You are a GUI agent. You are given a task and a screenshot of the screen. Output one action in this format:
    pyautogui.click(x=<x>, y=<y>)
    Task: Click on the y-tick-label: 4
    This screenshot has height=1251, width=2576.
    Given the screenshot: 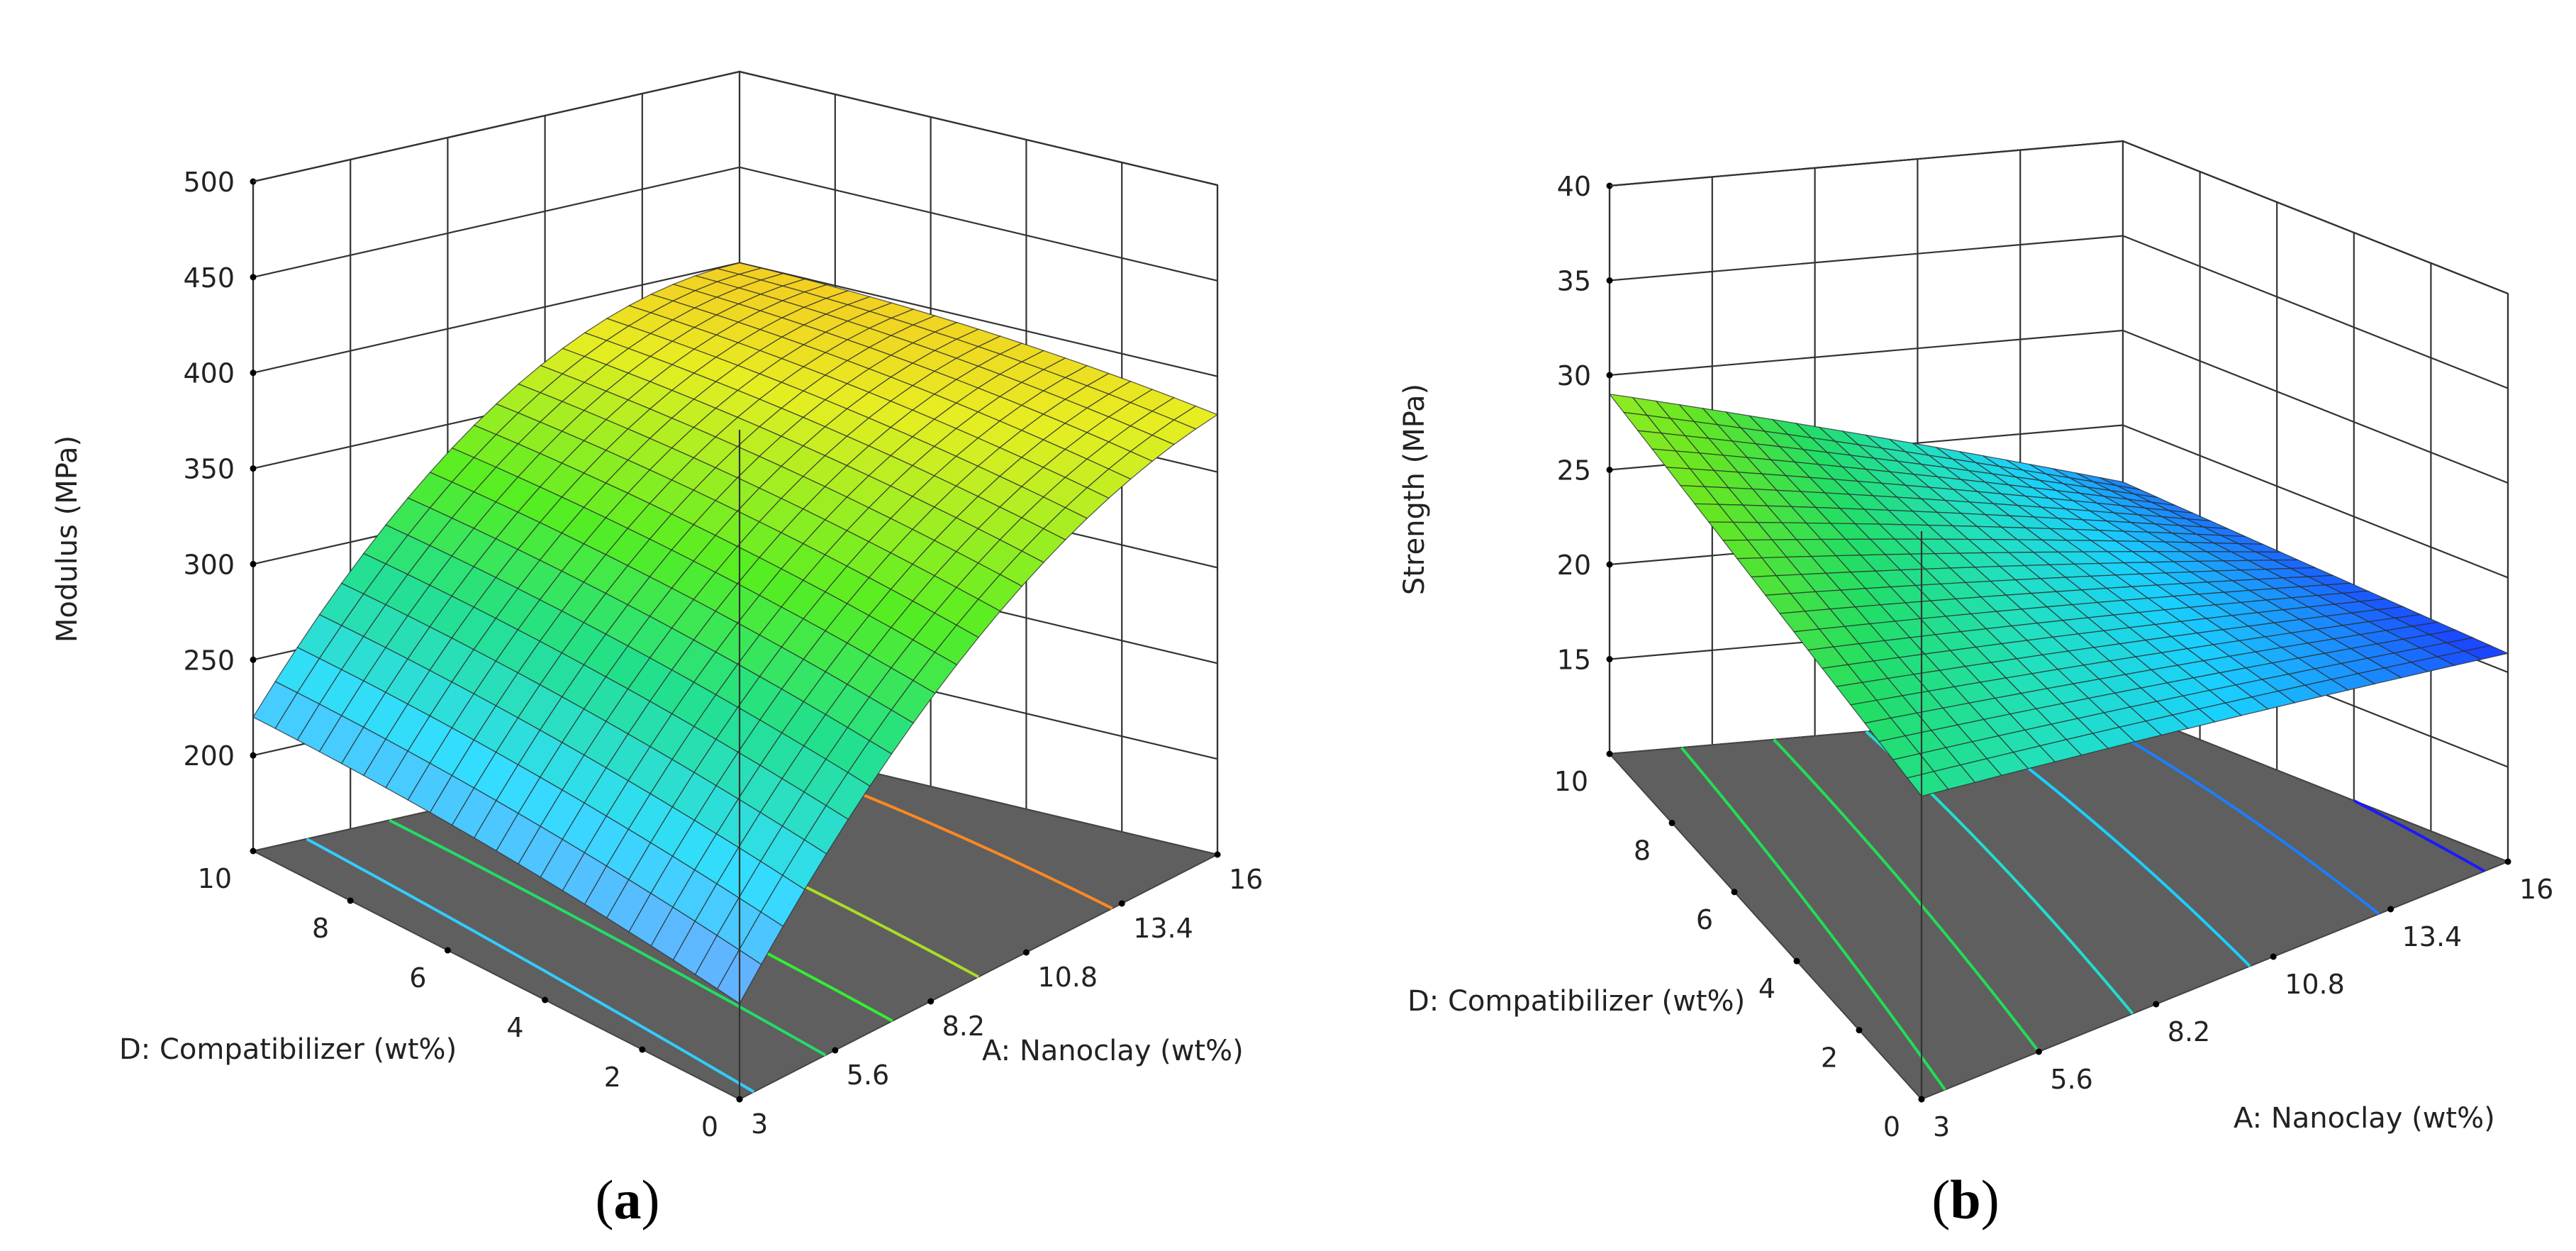 What is the action you would take?
    pyautogui.click(x=1766, y=988)
    